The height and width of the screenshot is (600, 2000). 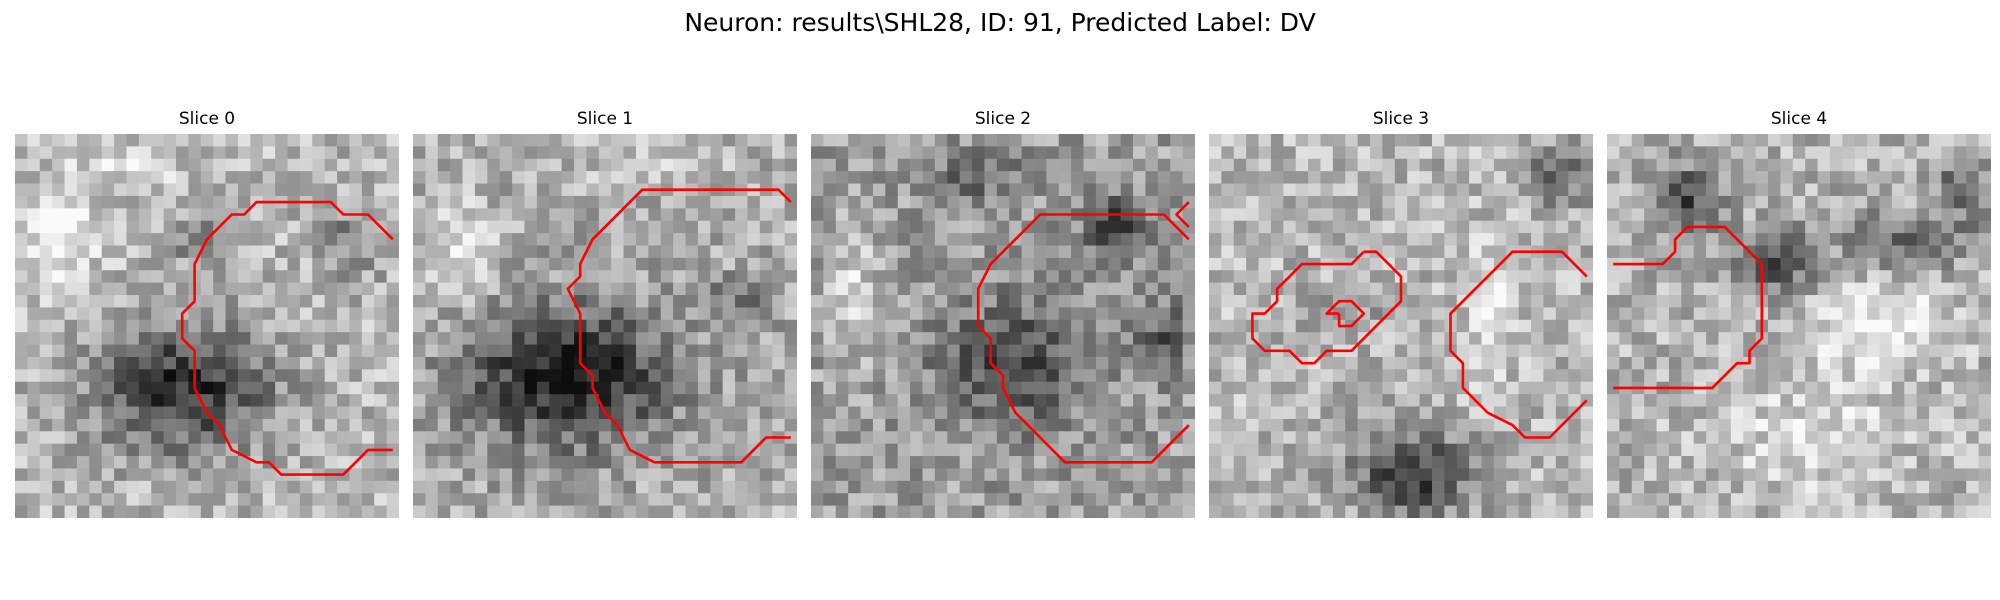 I want to click on slice-3-image, so click(x=1401, y=326).